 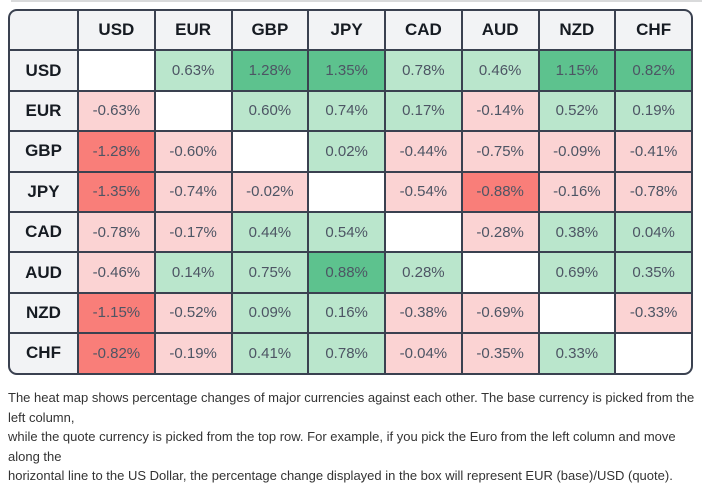 I want to click on cell-cad-jpy: 0.54%, so click(x=346, y=232).